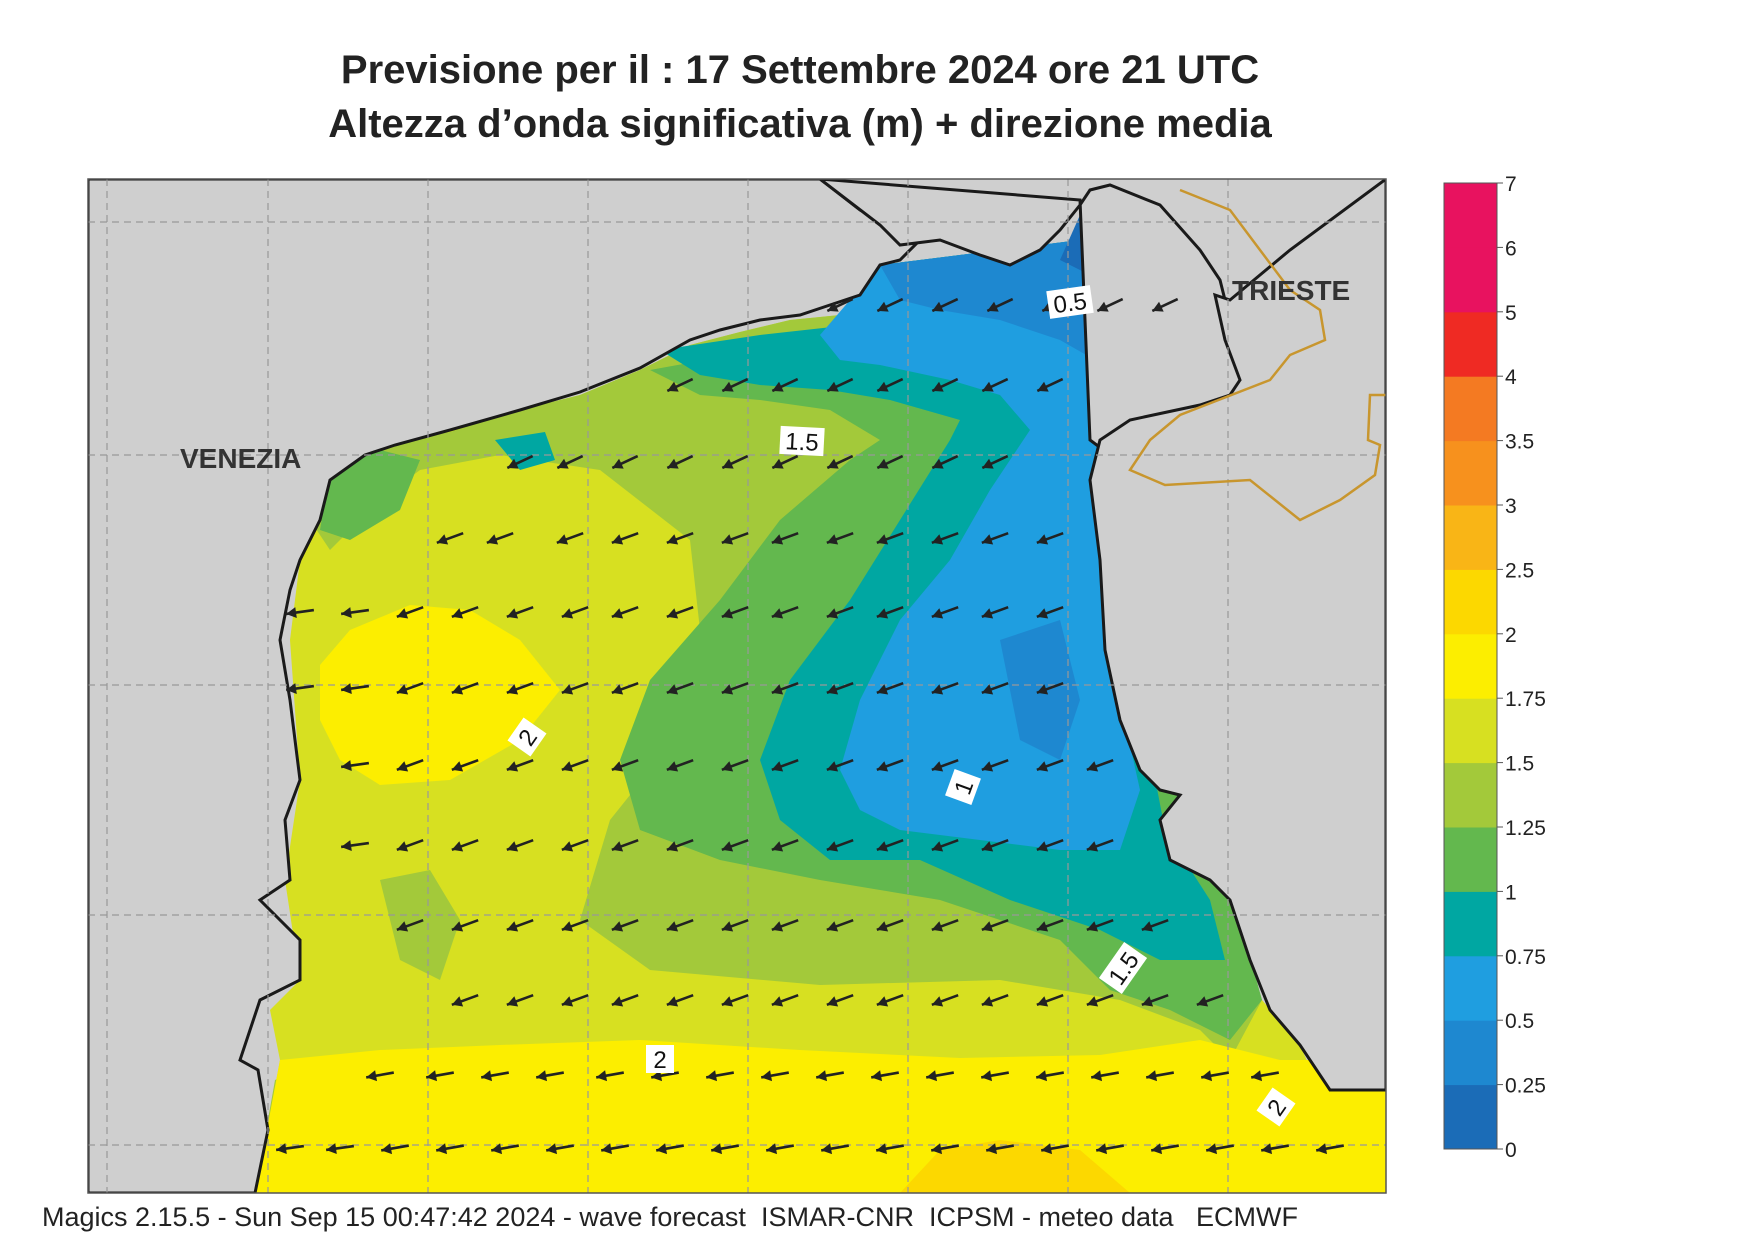 This screenshot has width=1755, height=1242. Describe the element at coordinates (370, 495) in the screenshot. I see `sea-1.25-near-venezia` at that location.